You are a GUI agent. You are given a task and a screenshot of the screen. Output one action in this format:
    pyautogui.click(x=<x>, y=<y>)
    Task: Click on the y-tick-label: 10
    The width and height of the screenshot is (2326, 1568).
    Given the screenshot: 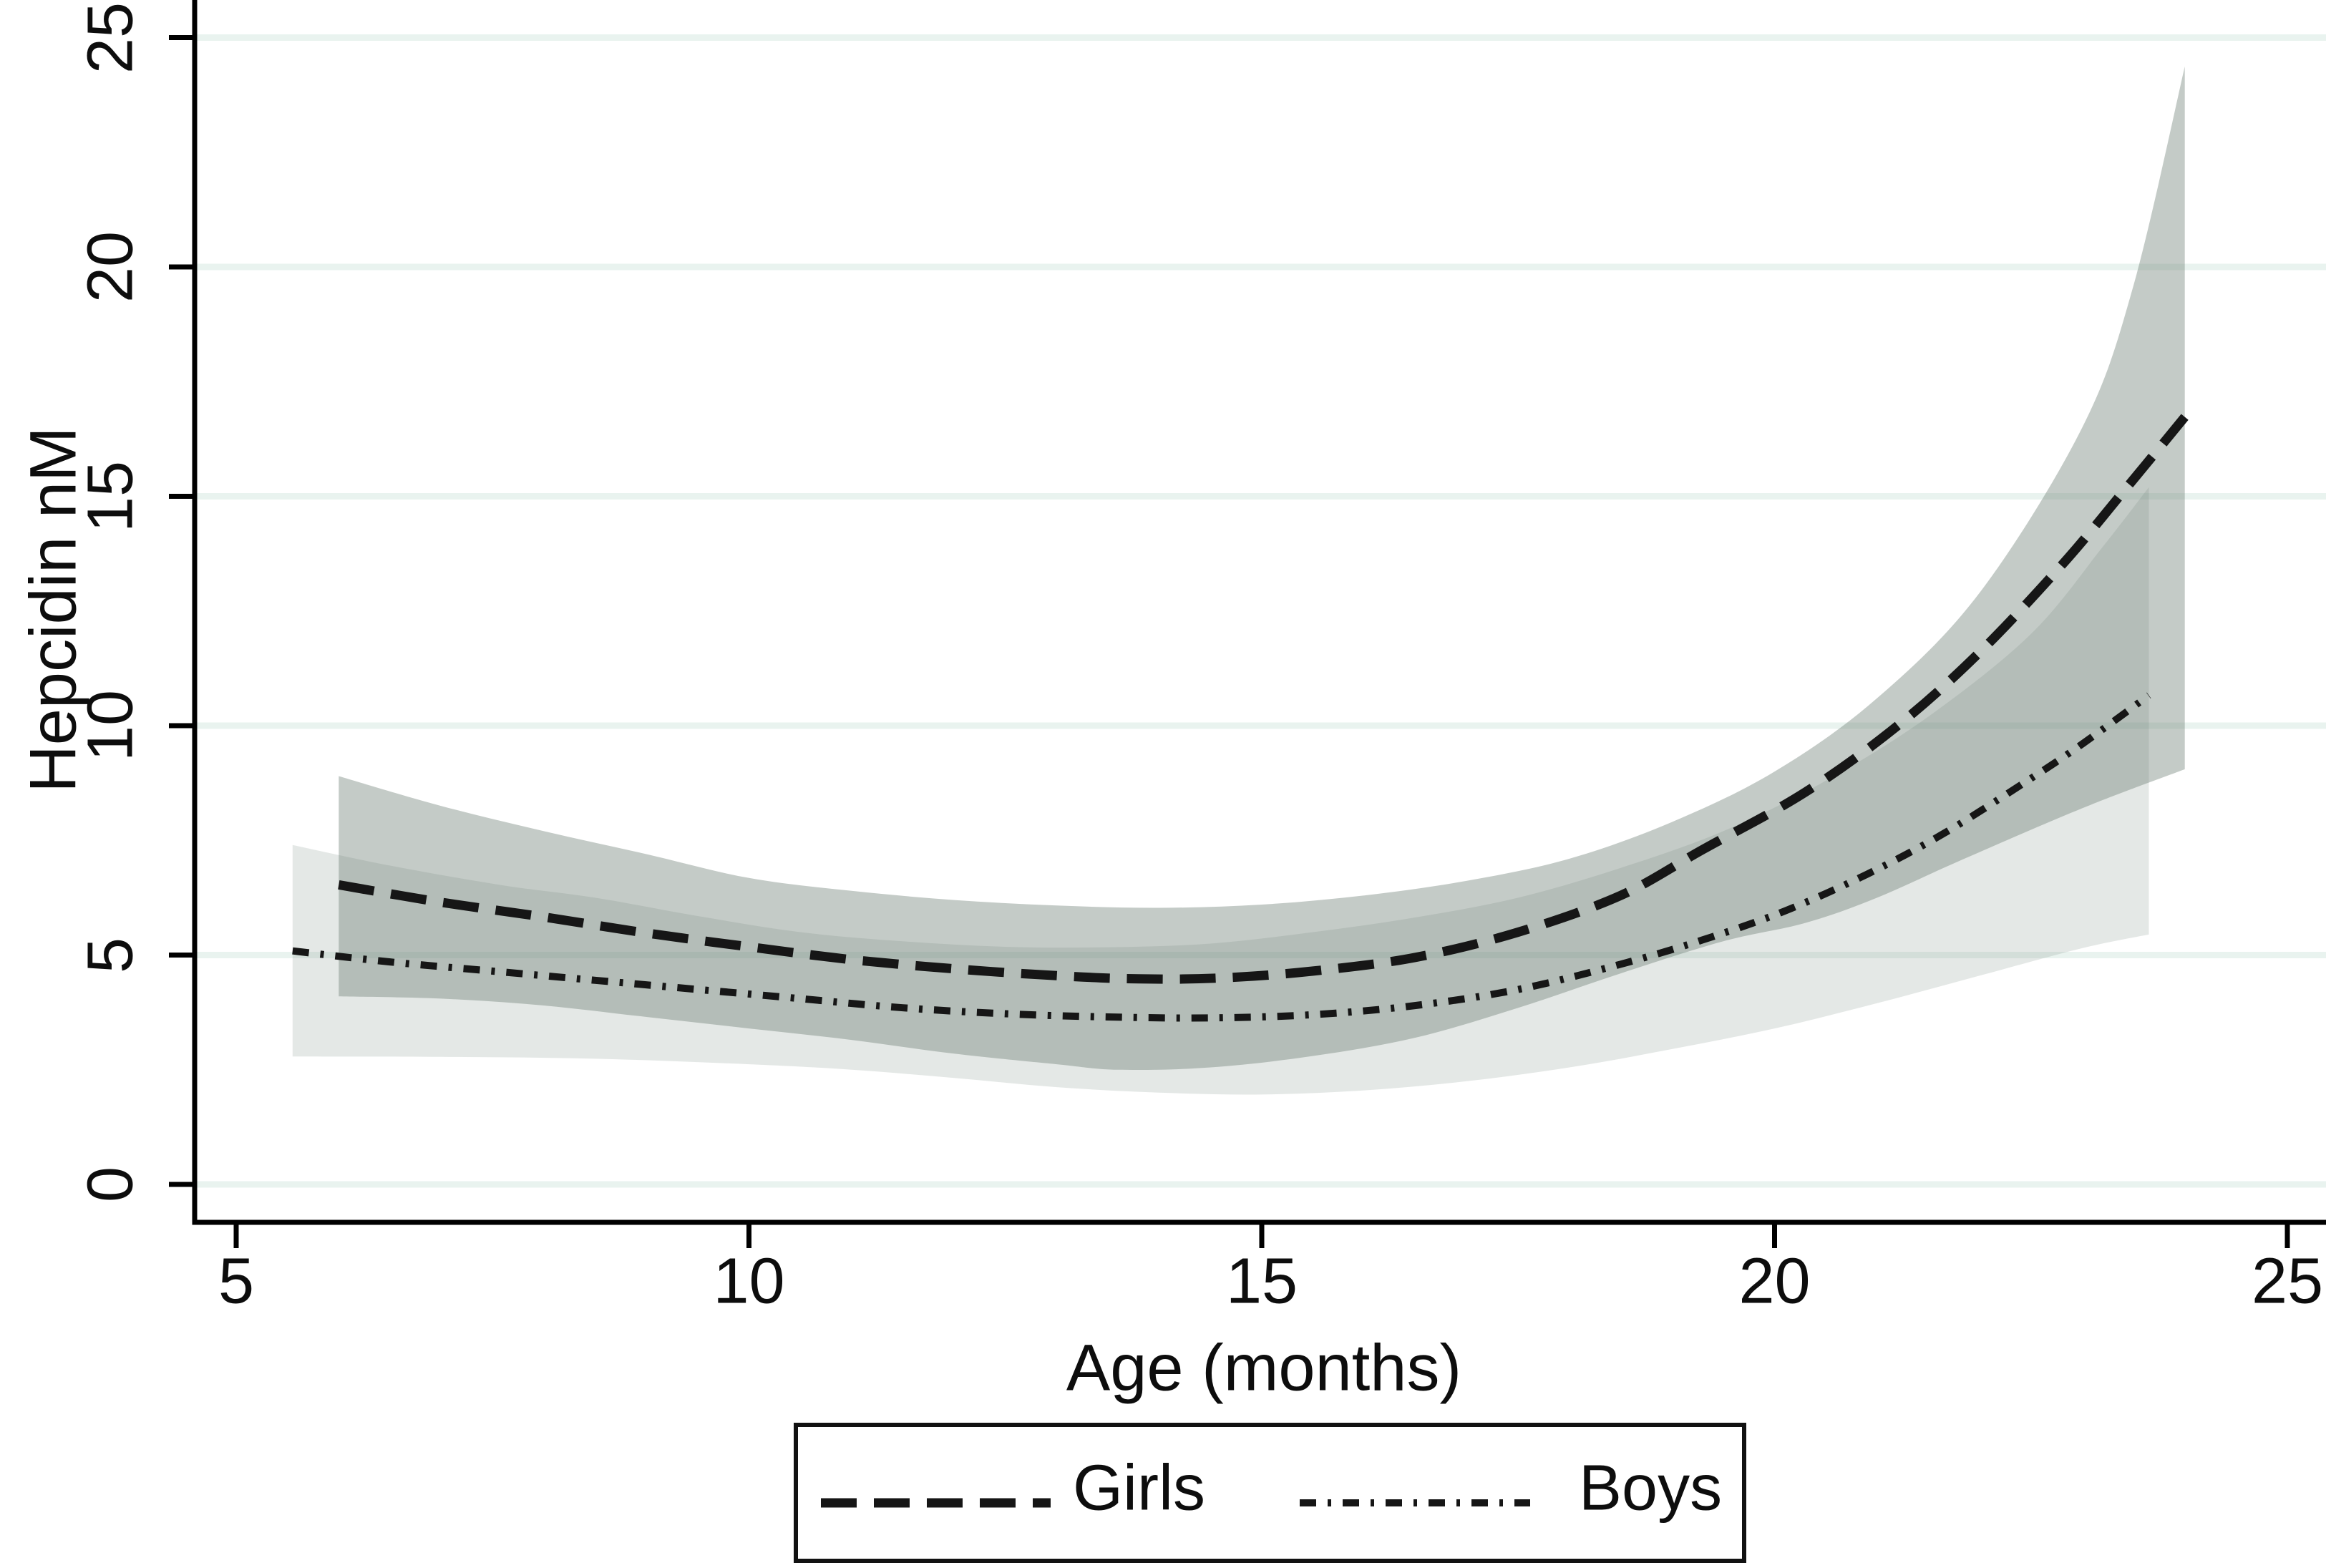 What is the action you would take?
    pyautogui.click(x=111, y=725)
    